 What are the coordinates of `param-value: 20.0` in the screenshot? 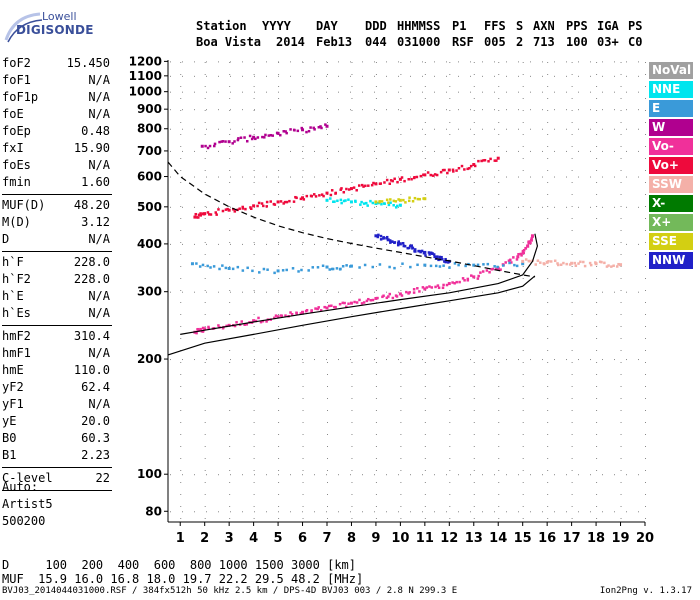 It's located at (95, 421).